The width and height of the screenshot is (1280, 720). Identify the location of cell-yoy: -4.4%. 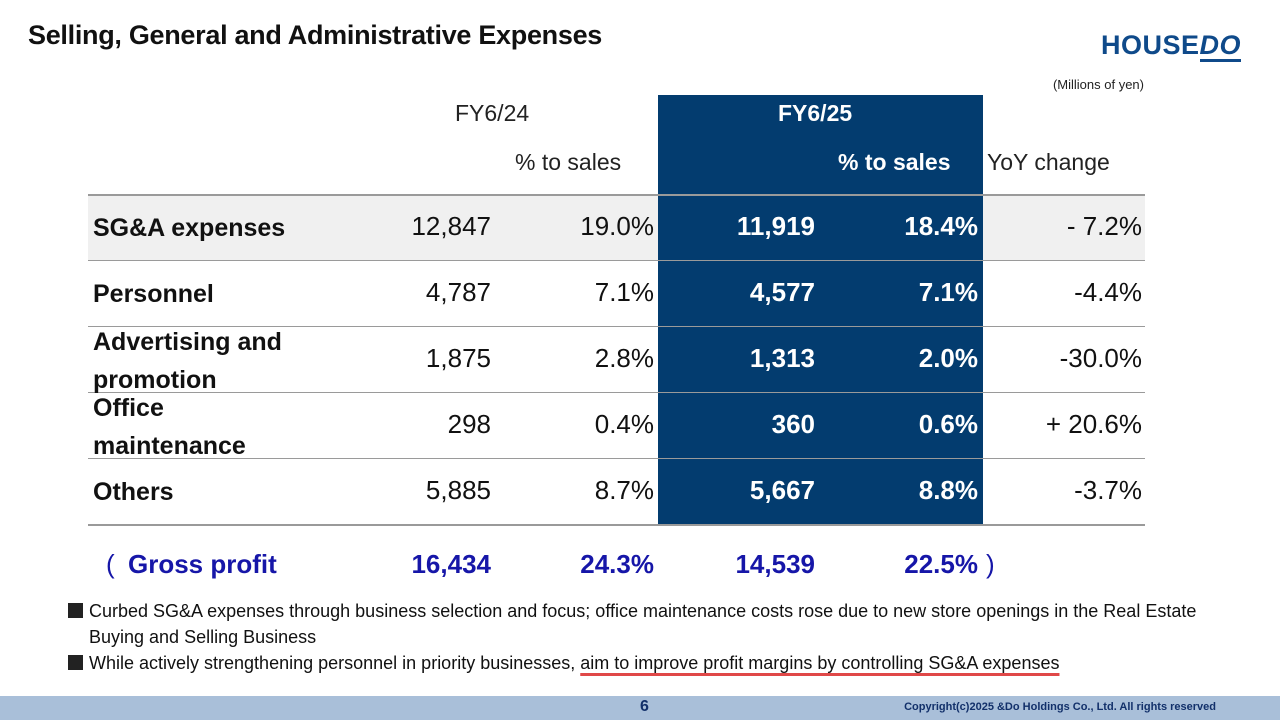
(1108, 292).